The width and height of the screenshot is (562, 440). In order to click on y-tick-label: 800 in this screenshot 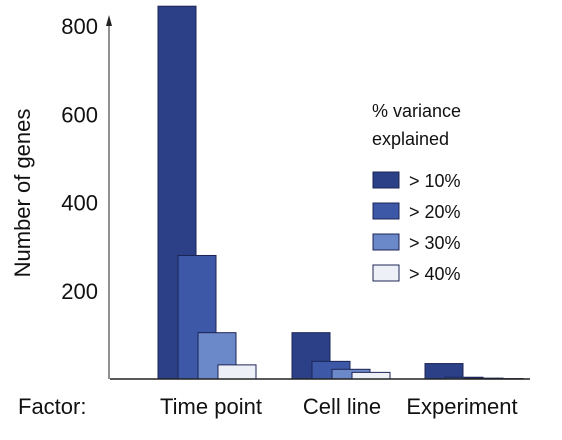, I will do `click(79, 26)`.